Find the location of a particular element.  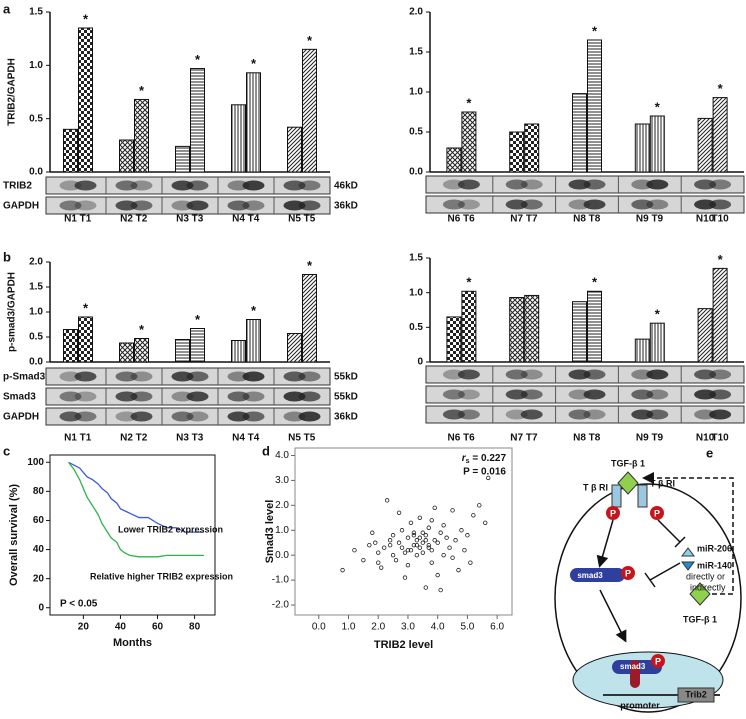

x-tick-label: T10 is located at coordinates (720, 219).